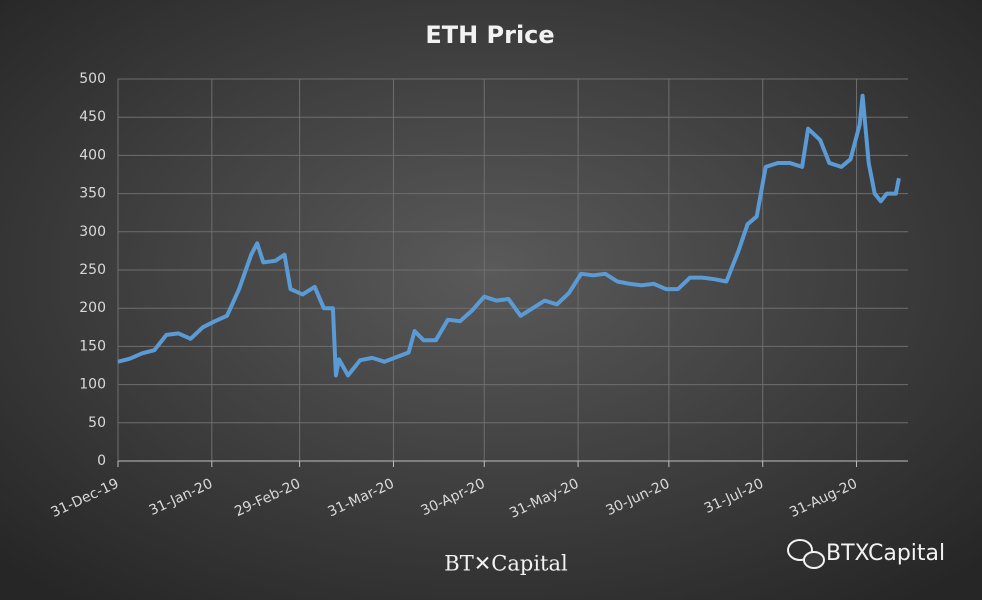 This screenshot has height=604, width=982. Describe the element at coordinates (92, 270) in the screenshot. I see `y-tick-label: 250` at that location.